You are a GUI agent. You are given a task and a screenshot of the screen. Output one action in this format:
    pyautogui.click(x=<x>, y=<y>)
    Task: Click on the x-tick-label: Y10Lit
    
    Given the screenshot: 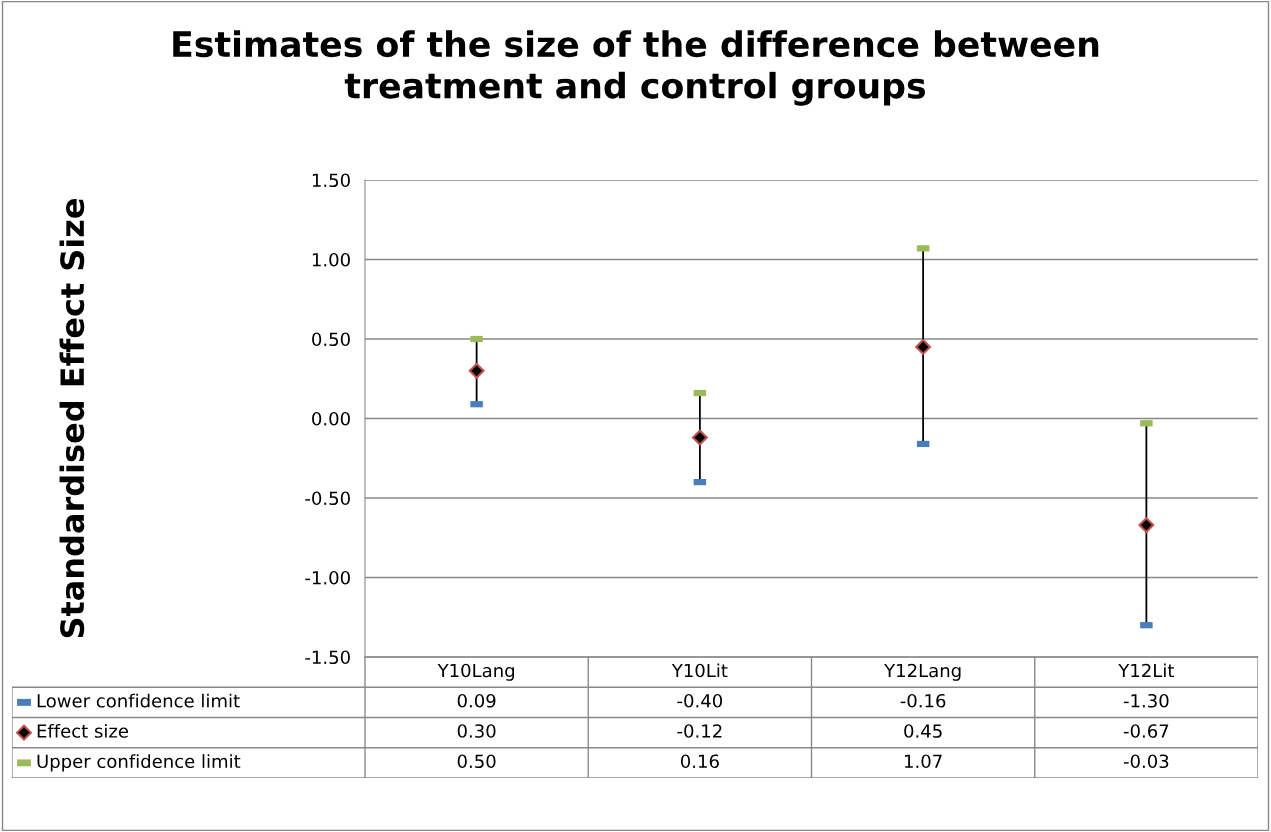 What is the action you would take?
    pyautogui.click(x=699, y=670)
    